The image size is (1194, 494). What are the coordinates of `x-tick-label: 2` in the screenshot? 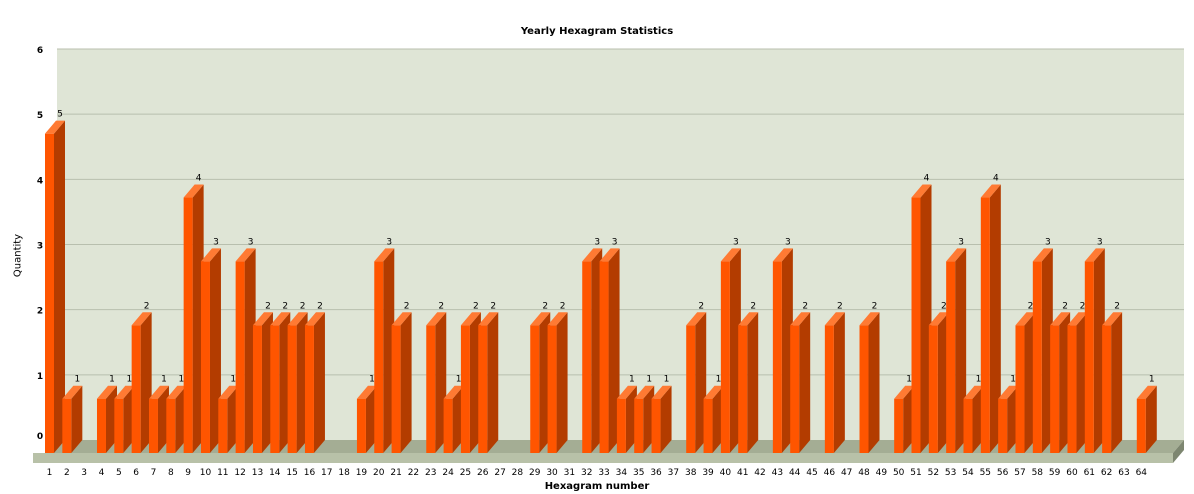 It's located at (67, 473).